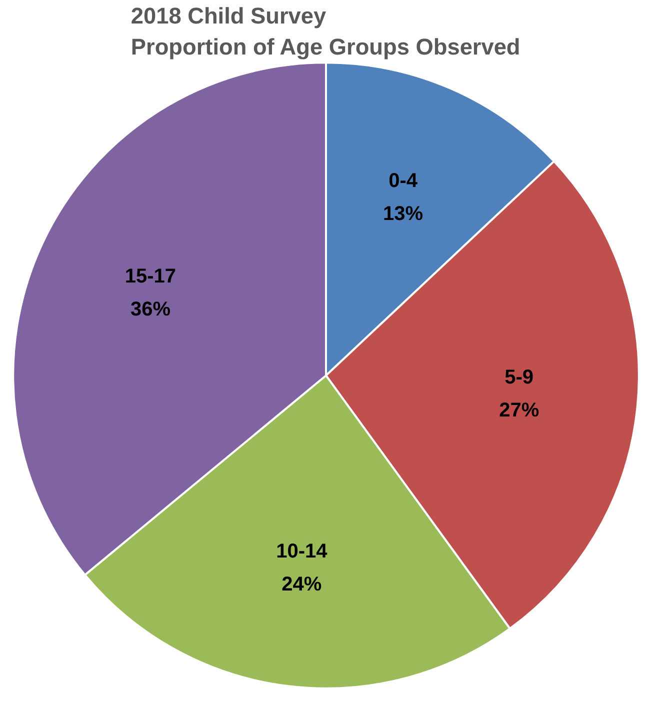 This screenshot has height=719, width=651. Describe the element at coordinates (150, 309) in the screenshot. I see `data-label: 36%` at that location.